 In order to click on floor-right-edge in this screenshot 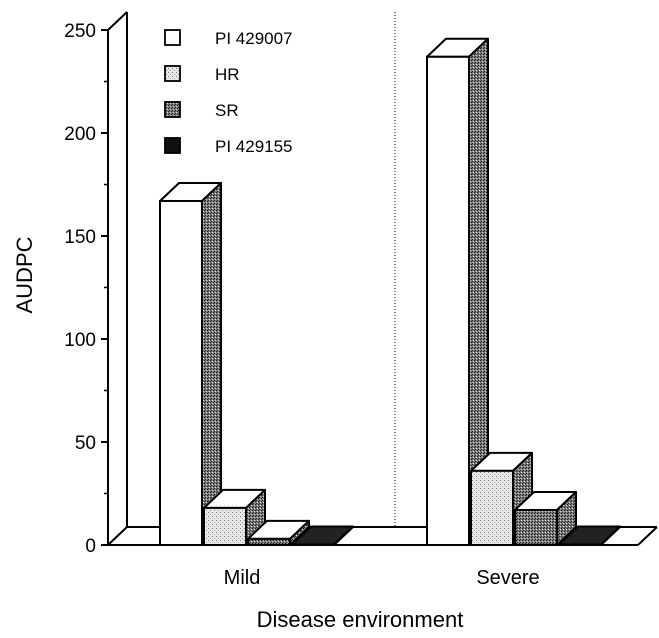, I will do `click(647, 536)`.